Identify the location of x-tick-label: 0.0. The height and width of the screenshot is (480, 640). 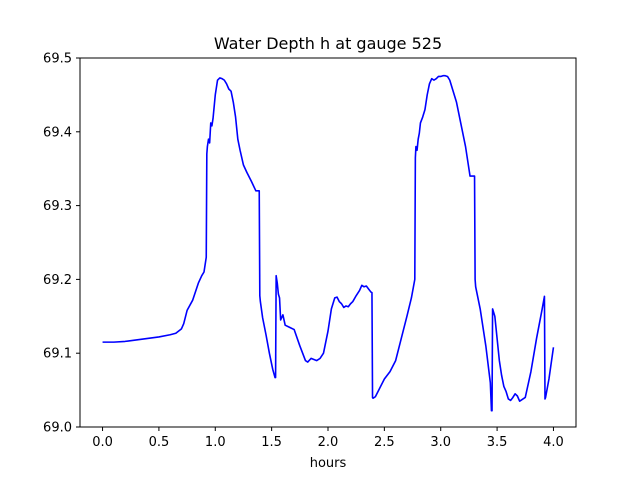
(102, 442).